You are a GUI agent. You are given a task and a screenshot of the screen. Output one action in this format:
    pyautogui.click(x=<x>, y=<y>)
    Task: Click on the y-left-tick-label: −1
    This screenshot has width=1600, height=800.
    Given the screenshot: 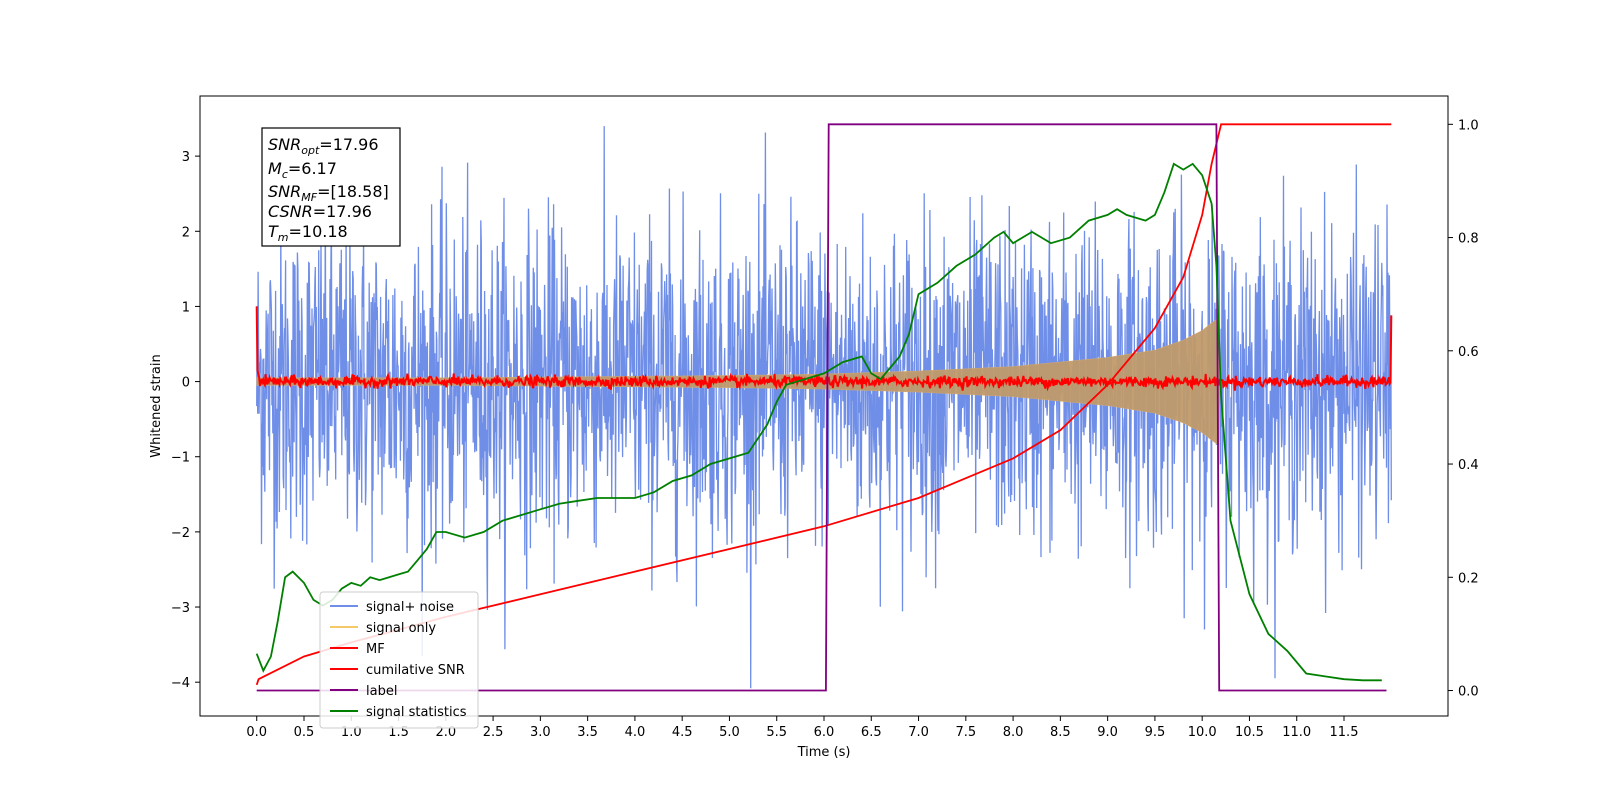 What is the action you would take?
    pyautogui.click(x=180, y=458)
    